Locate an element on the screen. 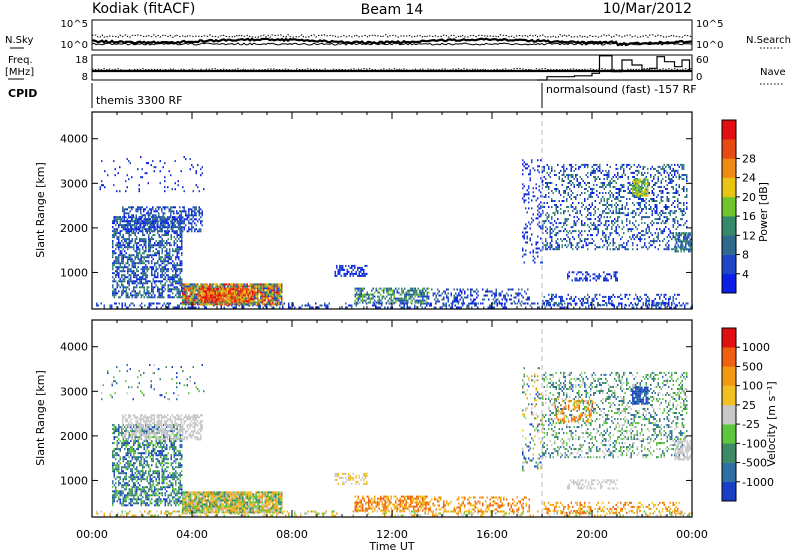  freq-label-2: [MHz] is located at coordinates (19, 72).